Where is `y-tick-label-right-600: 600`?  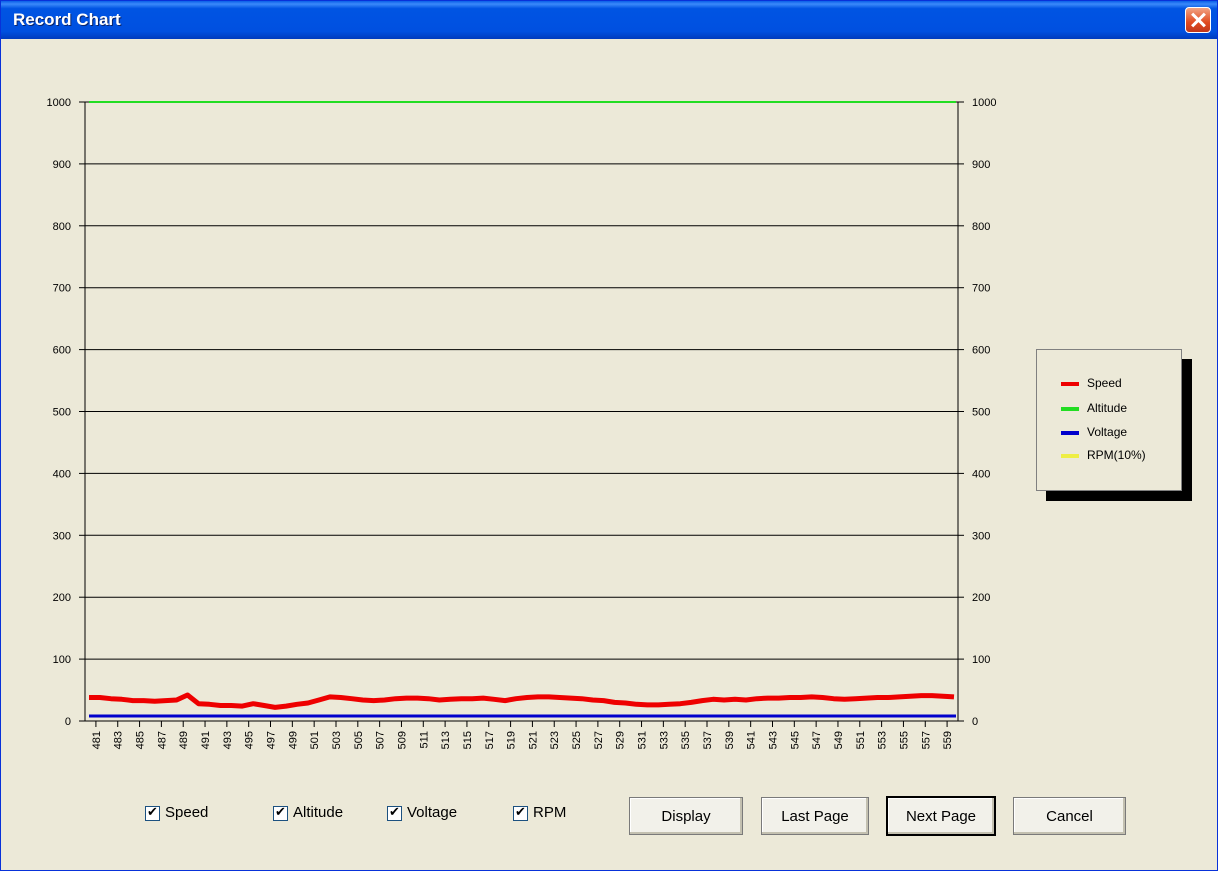 y-tick-label-right-600: 600 is located at coordinates (981, 351).